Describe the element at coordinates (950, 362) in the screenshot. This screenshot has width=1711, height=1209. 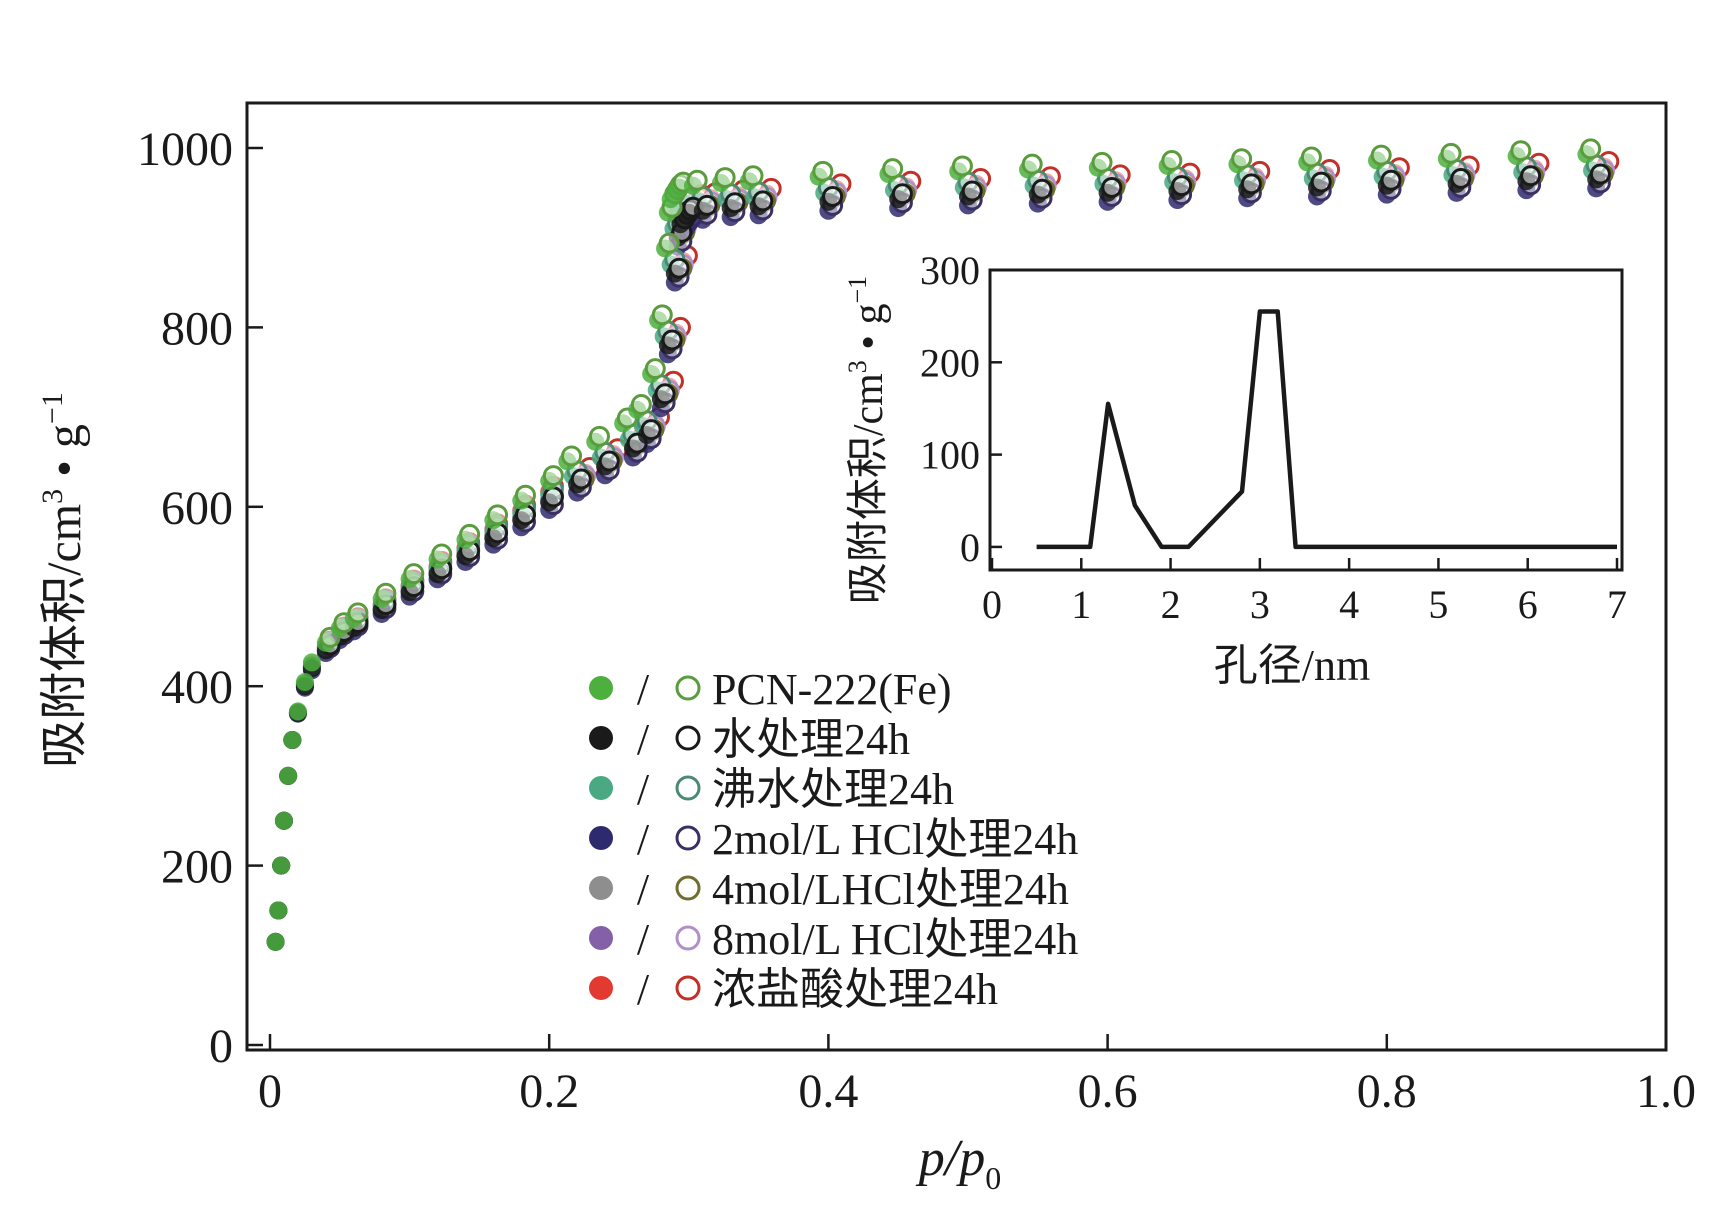
I see `inset-y-tick-label: 200` at that location.